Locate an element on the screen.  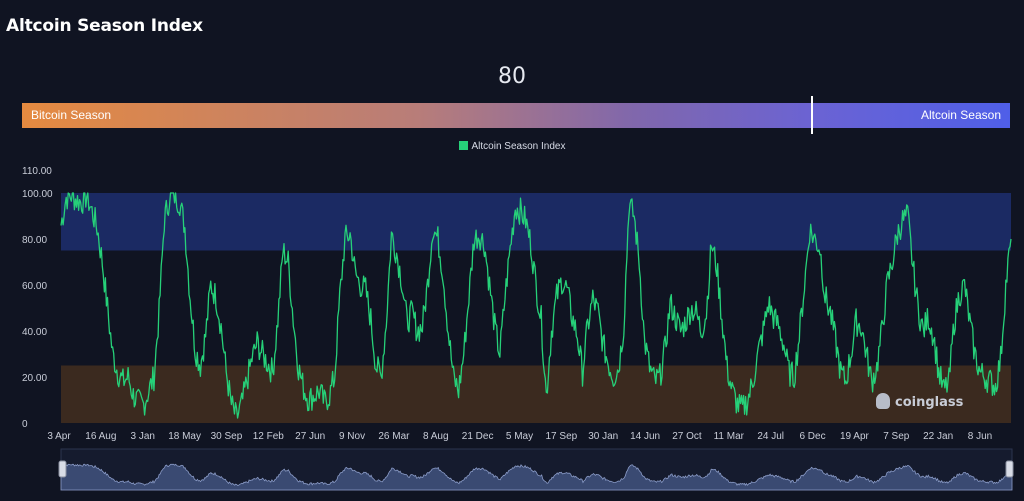
current-index-value: 80 is located at coordinates (512, 76).